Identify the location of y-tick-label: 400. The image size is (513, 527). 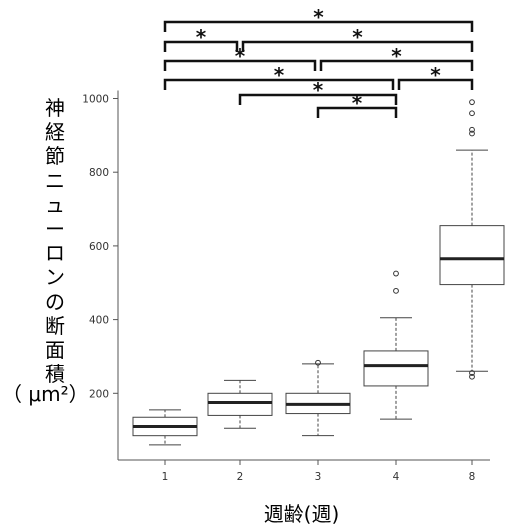
(99, 321).